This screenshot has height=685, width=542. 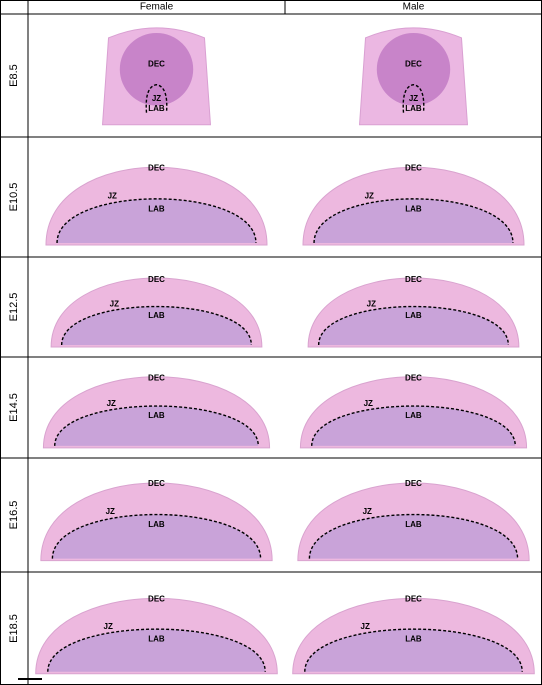 I want to click on column-header: Male, so click(x=414, y=7).